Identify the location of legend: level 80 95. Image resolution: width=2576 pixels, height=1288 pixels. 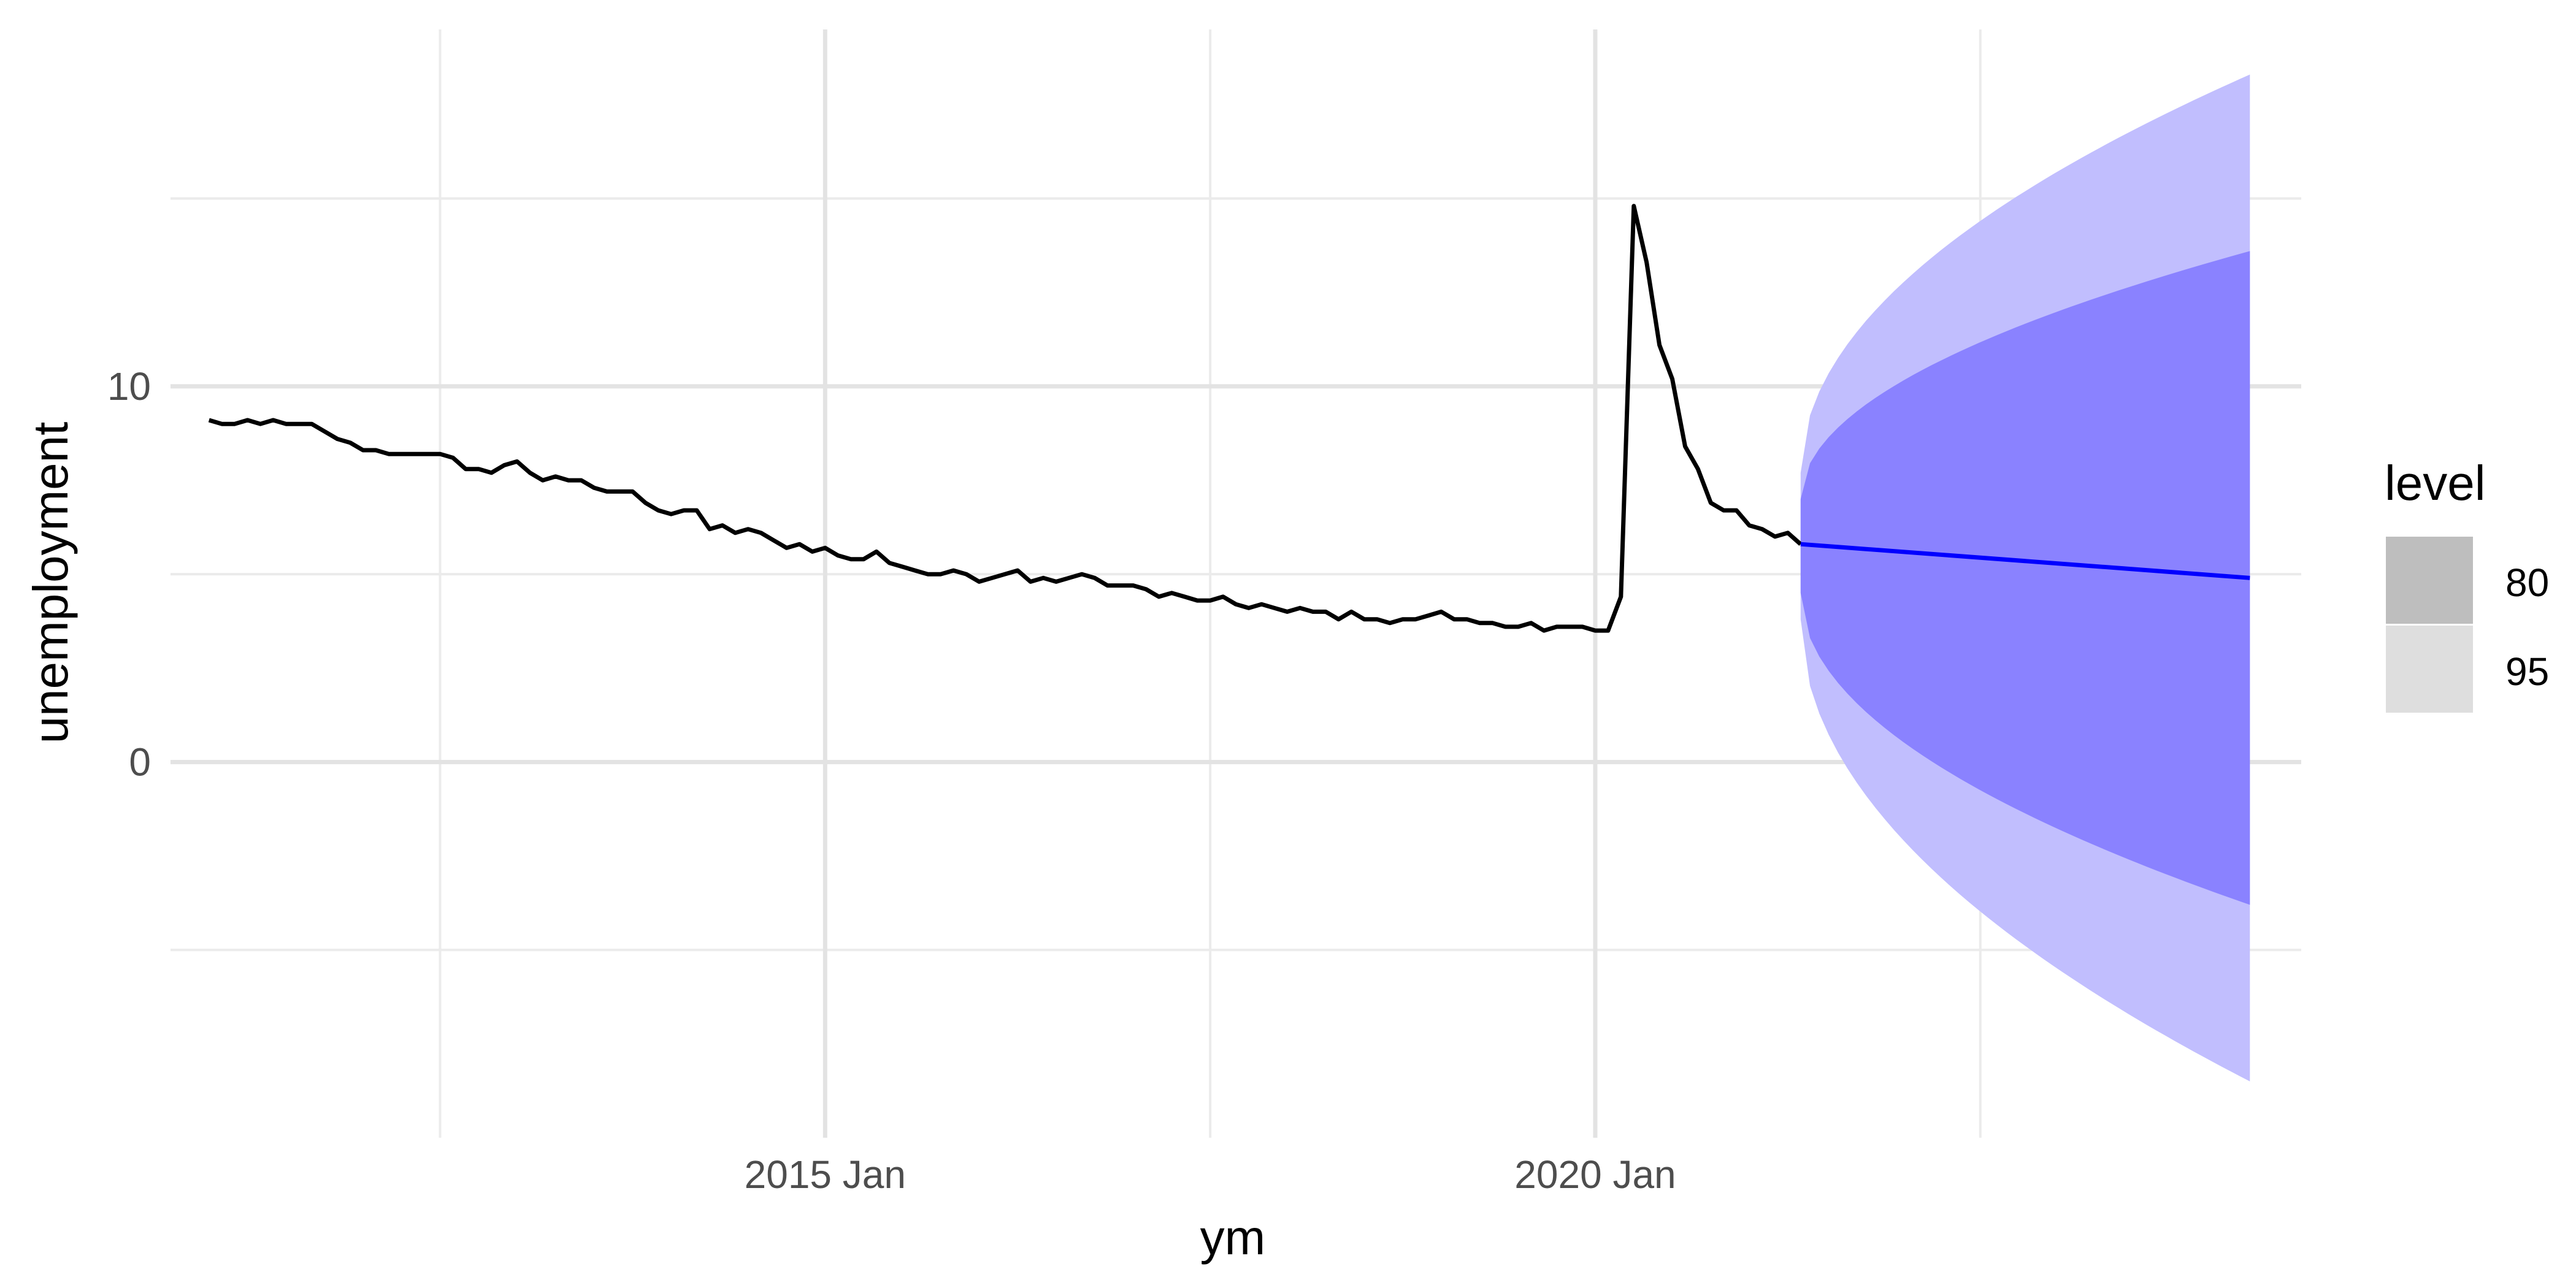
(2467, 584).